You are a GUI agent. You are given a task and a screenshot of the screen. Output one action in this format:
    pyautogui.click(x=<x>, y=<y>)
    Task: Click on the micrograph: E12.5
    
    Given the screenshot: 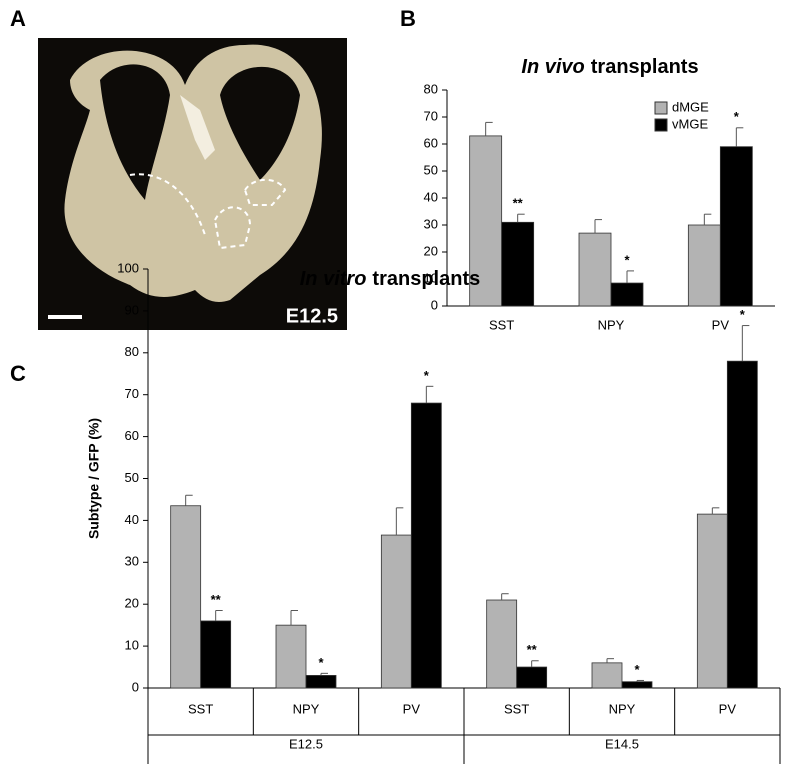 What is the action you would take?
    pyautogui.click(x=192, y=184)
    